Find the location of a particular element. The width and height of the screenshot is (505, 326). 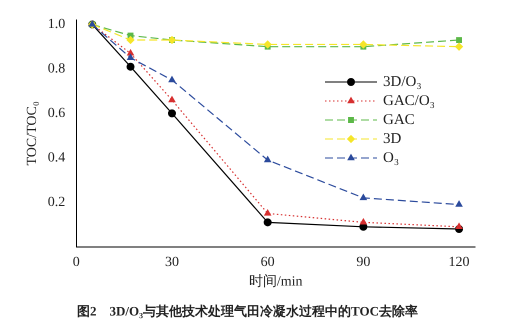

y-axis-title: TOC/TOC₀ is located at coordinates (32, 133).